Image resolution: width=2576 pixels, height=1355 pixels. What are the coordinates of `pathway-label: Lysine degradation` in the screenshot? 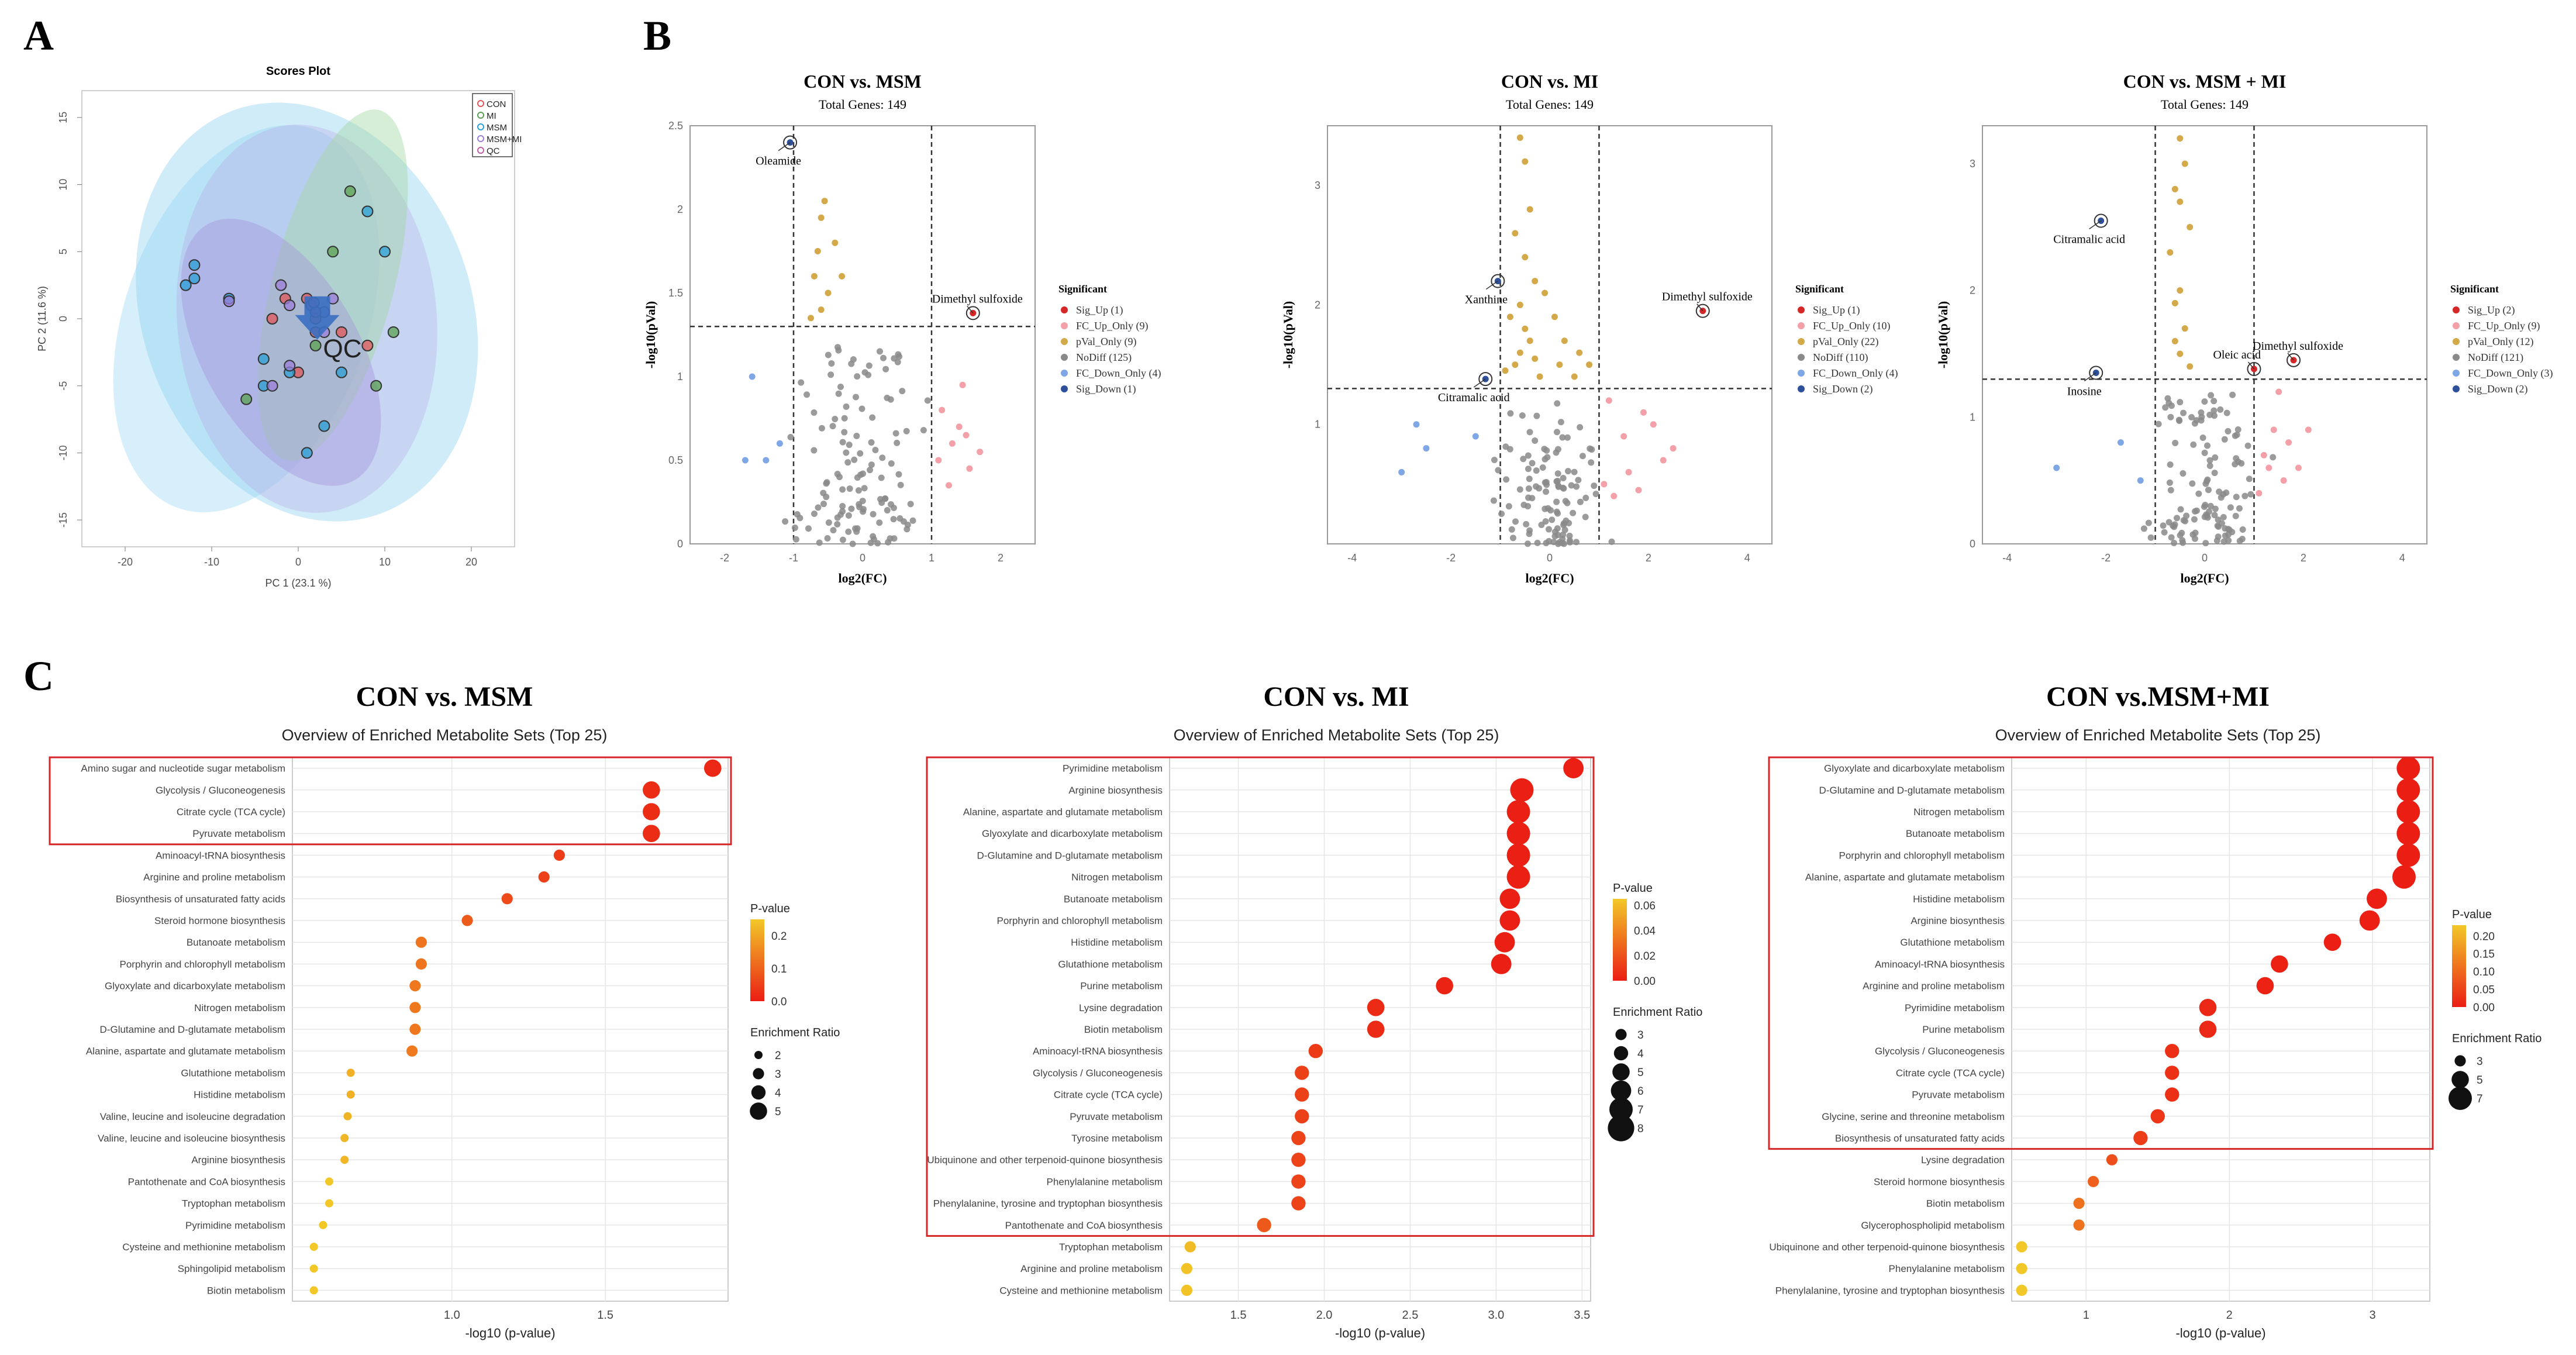 It's located at (1121, 1008).